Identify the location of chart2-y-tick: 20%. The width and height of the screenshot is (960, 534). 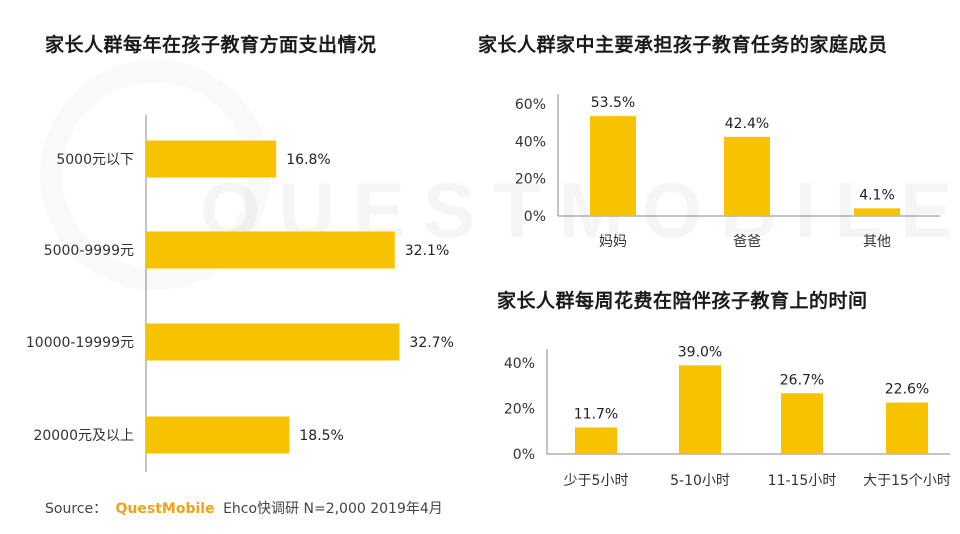
(530, 180).